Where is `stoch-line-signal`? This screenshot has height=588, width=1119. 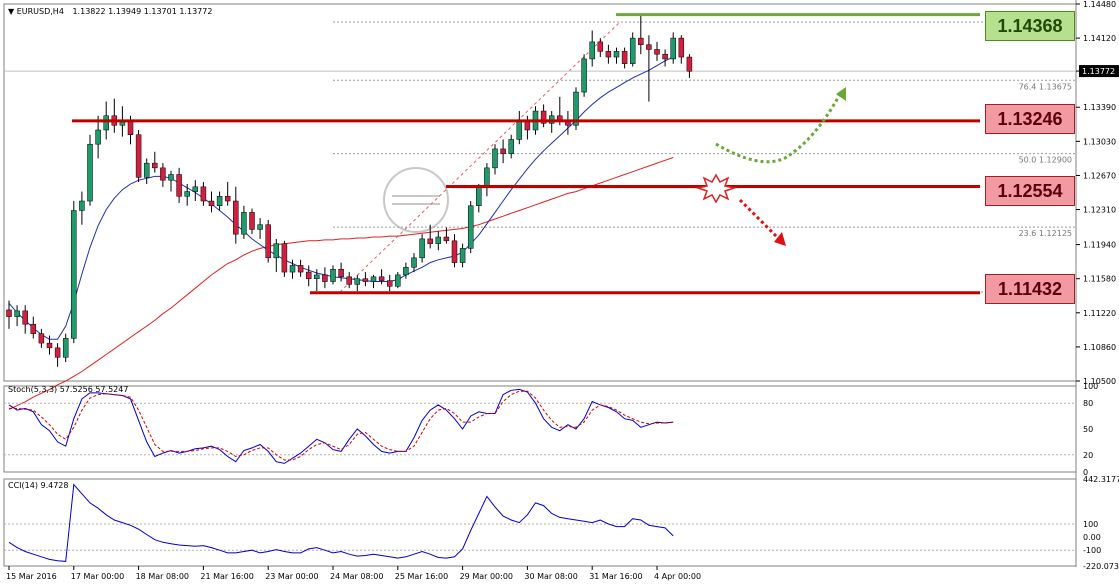
stoch-line-signal is located at coordinates (341, 425).